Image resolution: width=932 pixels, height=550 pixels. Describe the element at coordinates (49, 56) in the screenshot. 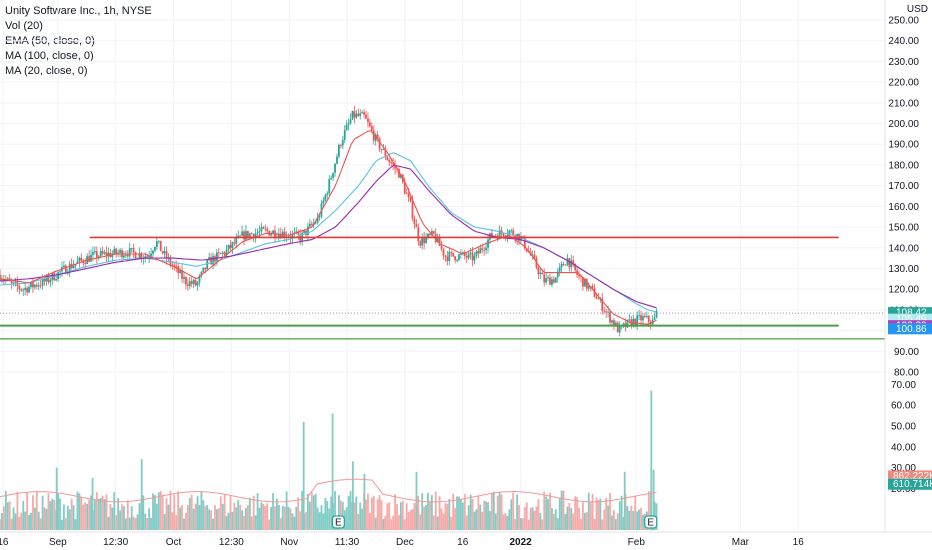

I see `legend-ma100-indicator: MA (100, close, 0)` at that location.